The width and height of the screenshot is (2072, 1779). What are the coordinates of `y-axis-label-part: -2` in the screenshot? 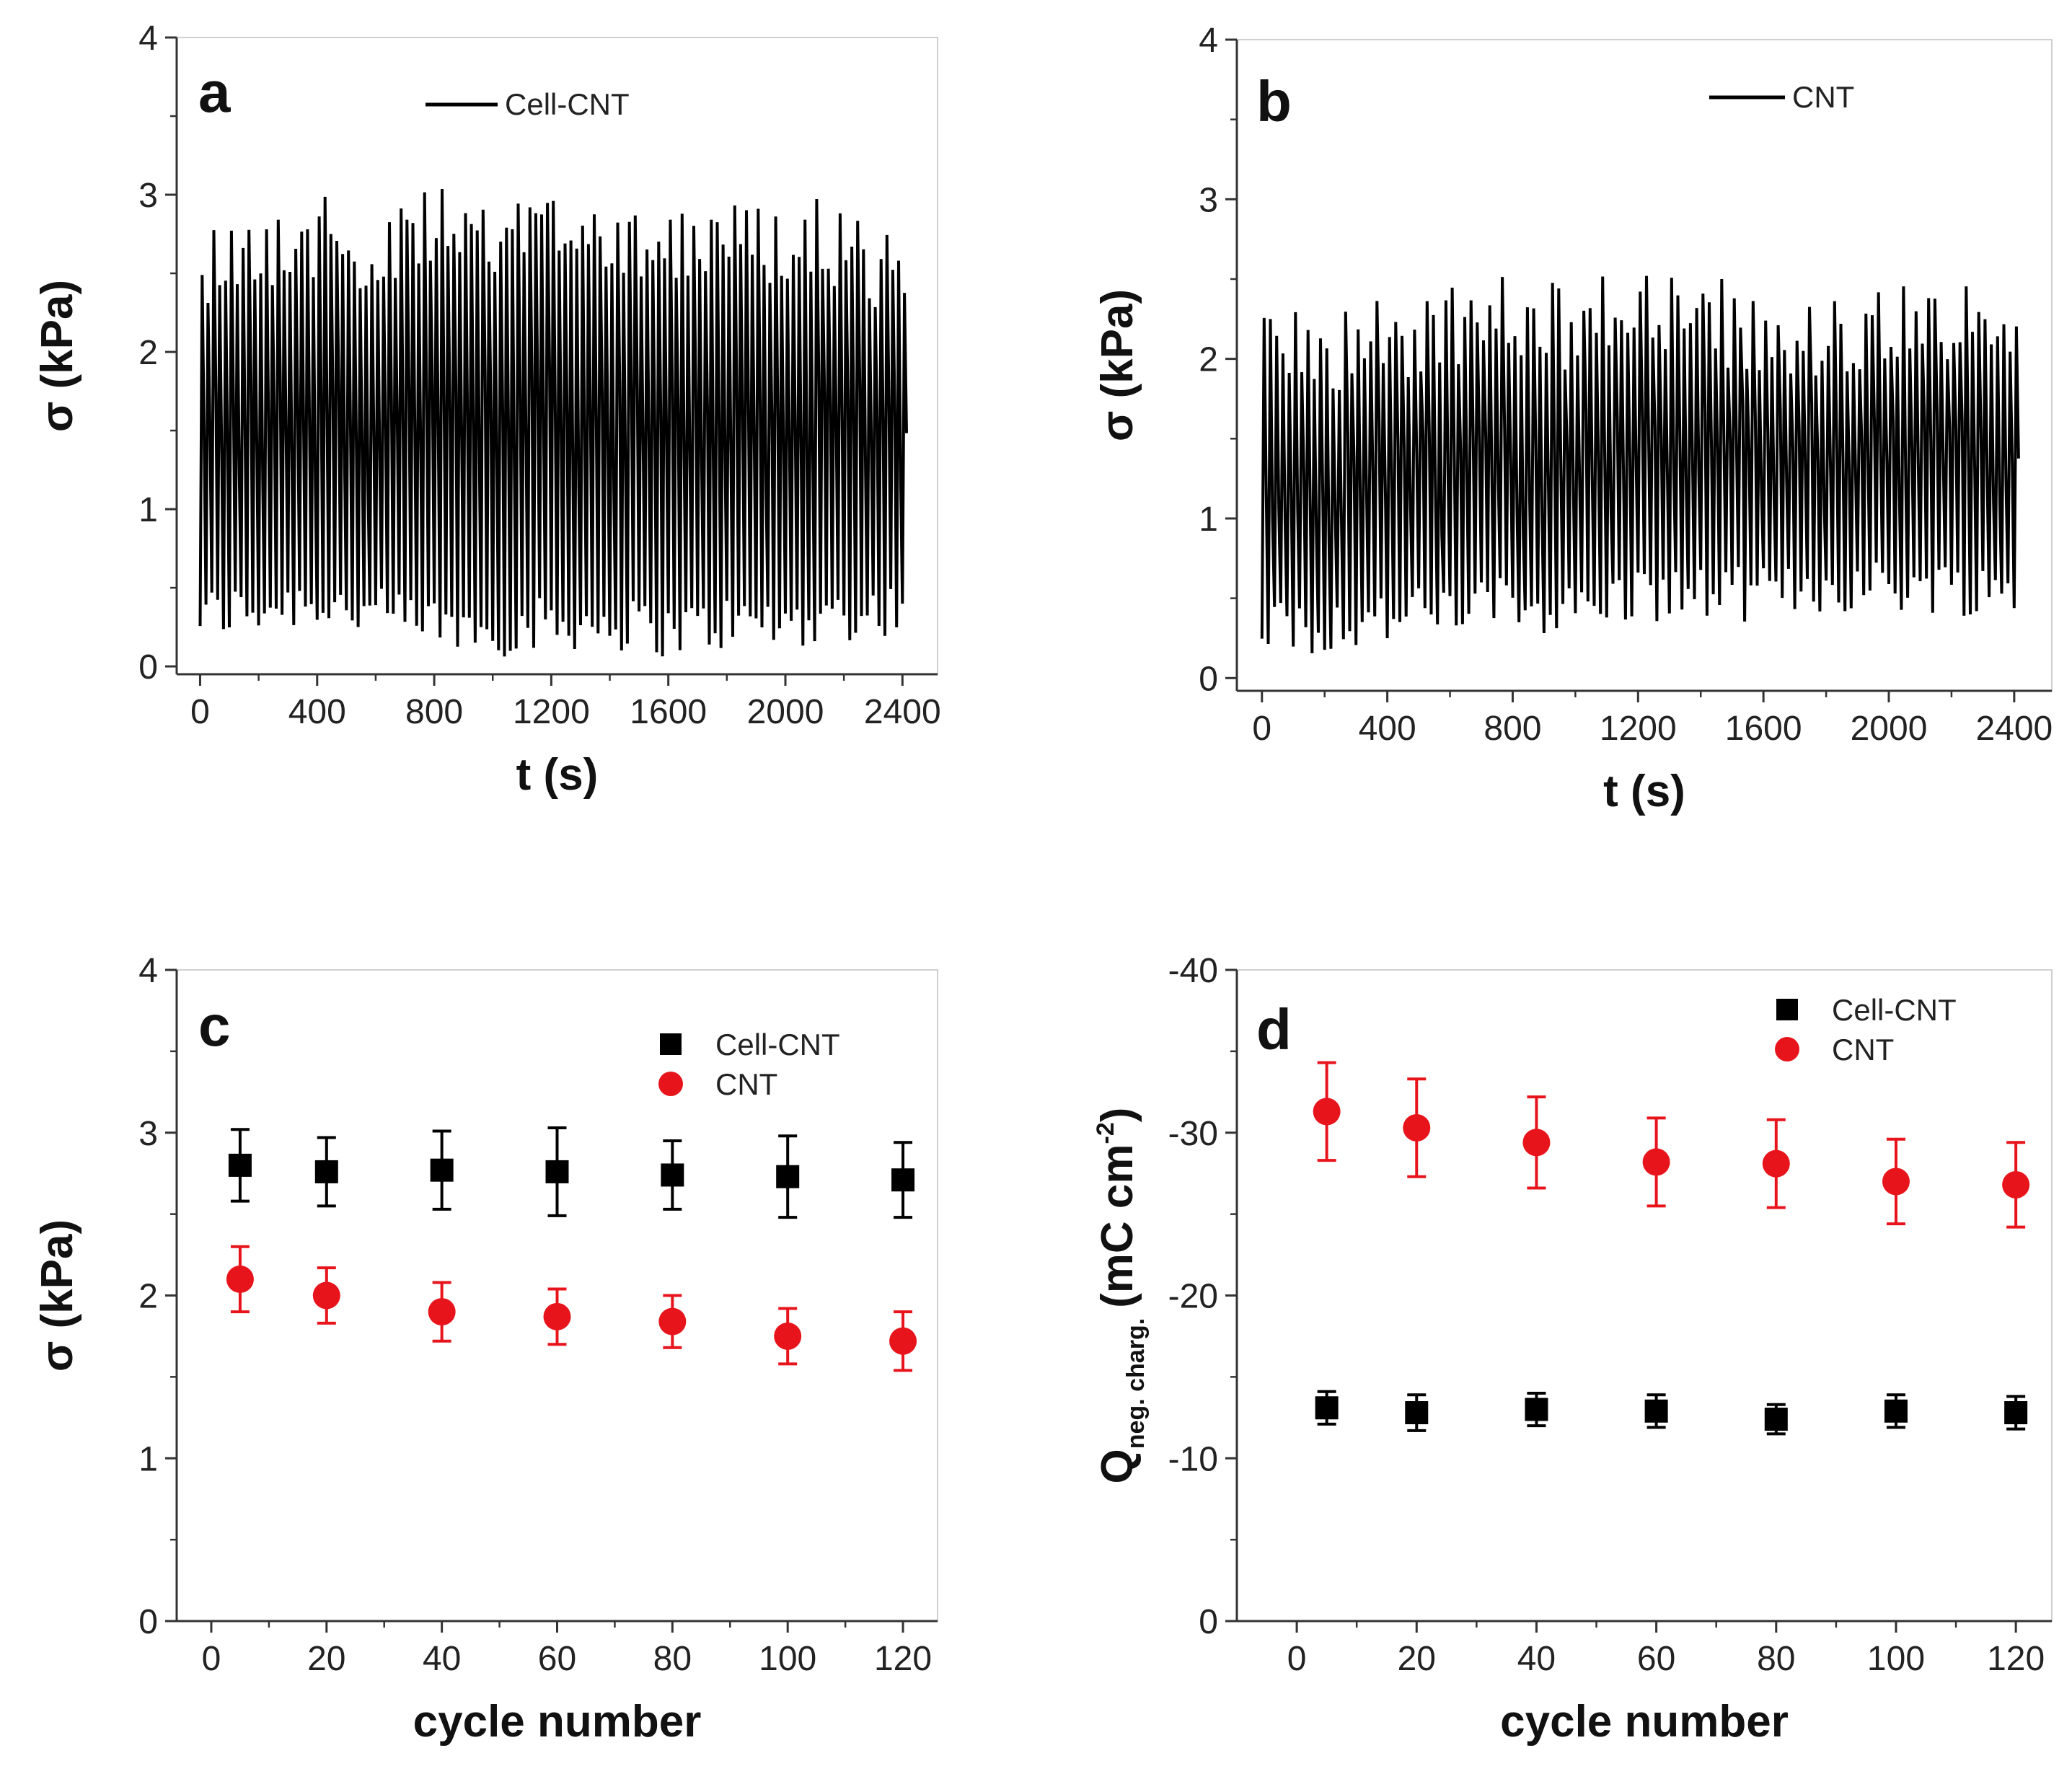 It's located at (1105, 1133).